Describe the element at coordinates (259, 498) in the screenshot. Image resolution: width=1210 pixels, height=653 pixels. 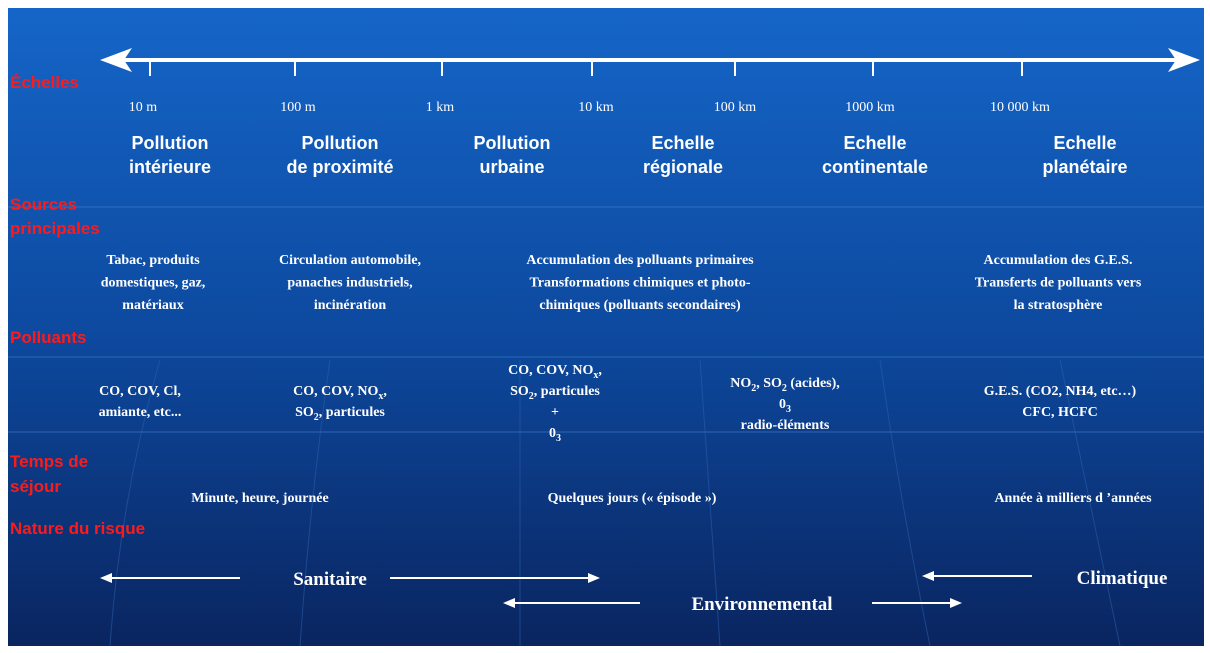
I see `residence-text: Minute, heure, journée` at that location.